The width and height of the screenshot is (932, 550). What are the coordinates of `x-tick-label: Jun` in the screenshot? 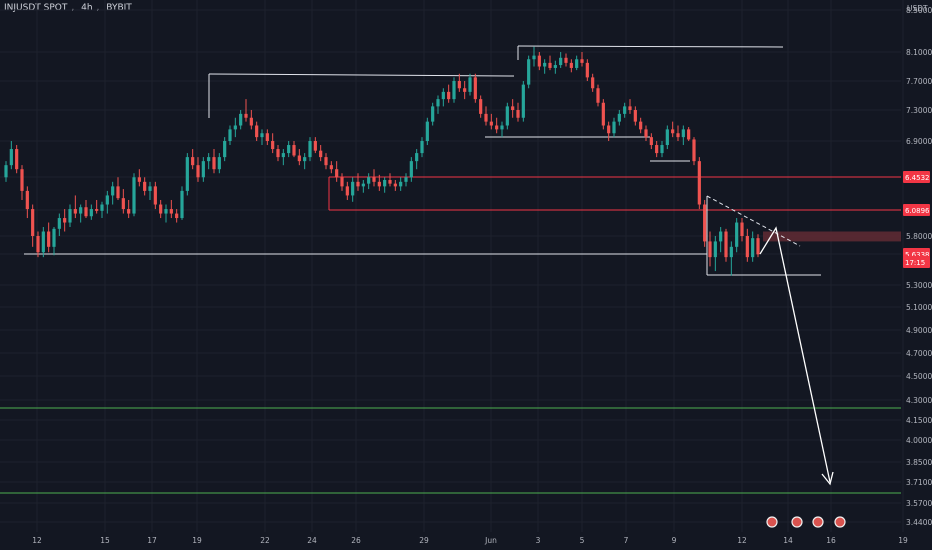 It's located at (490, 540).